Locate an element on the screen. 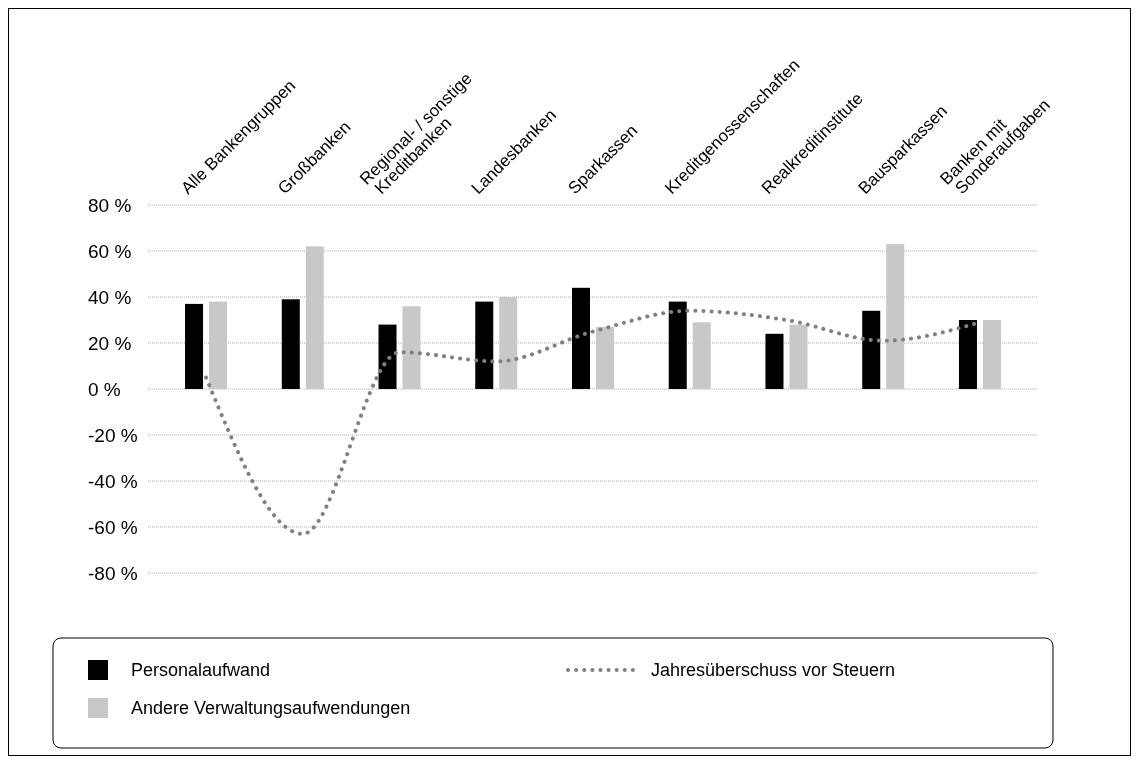 Image resolution: width=1139 pixels, height=764 pixels. y-tick-label: 80 % is located at coordinates (110, 205).